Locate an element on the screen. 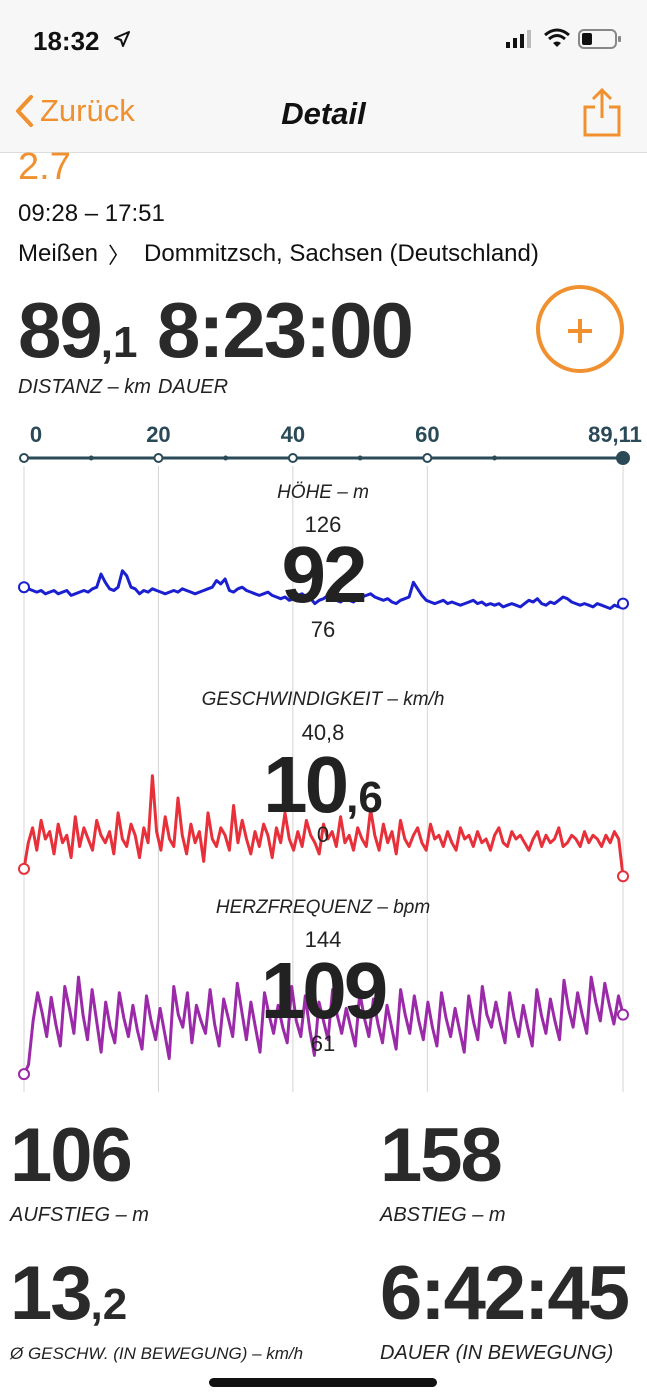 This screenshot has height=1400, width=647. back-label: Zurück is located at coordinates (87, 110).